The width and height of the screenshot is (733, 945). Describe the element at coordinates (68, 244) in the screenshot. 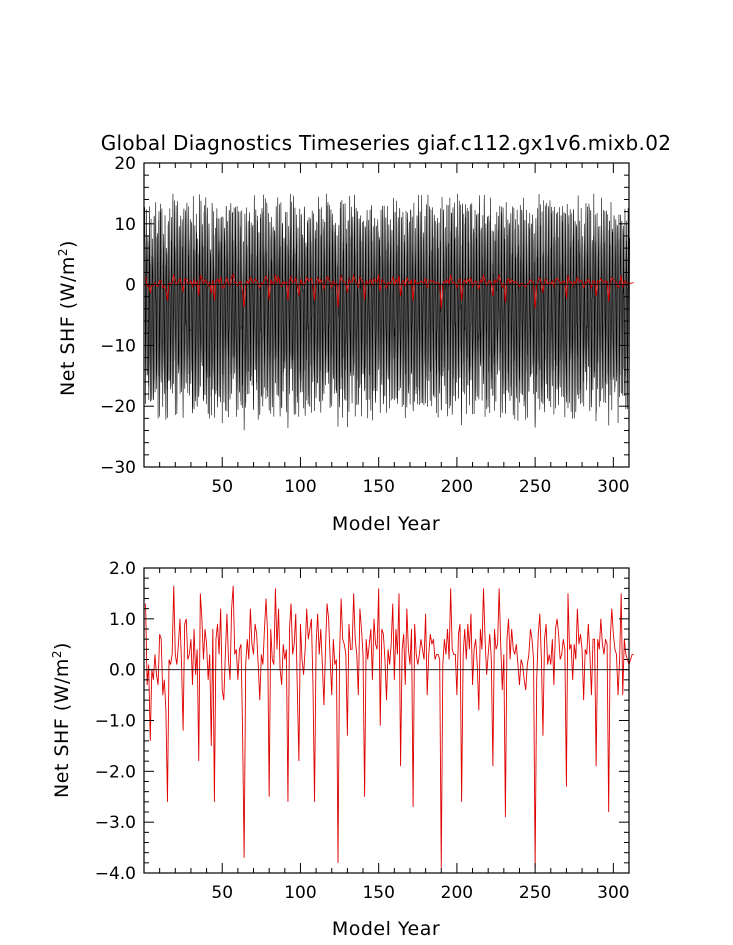

I see `top-y-axis-label-close: )` at that location.